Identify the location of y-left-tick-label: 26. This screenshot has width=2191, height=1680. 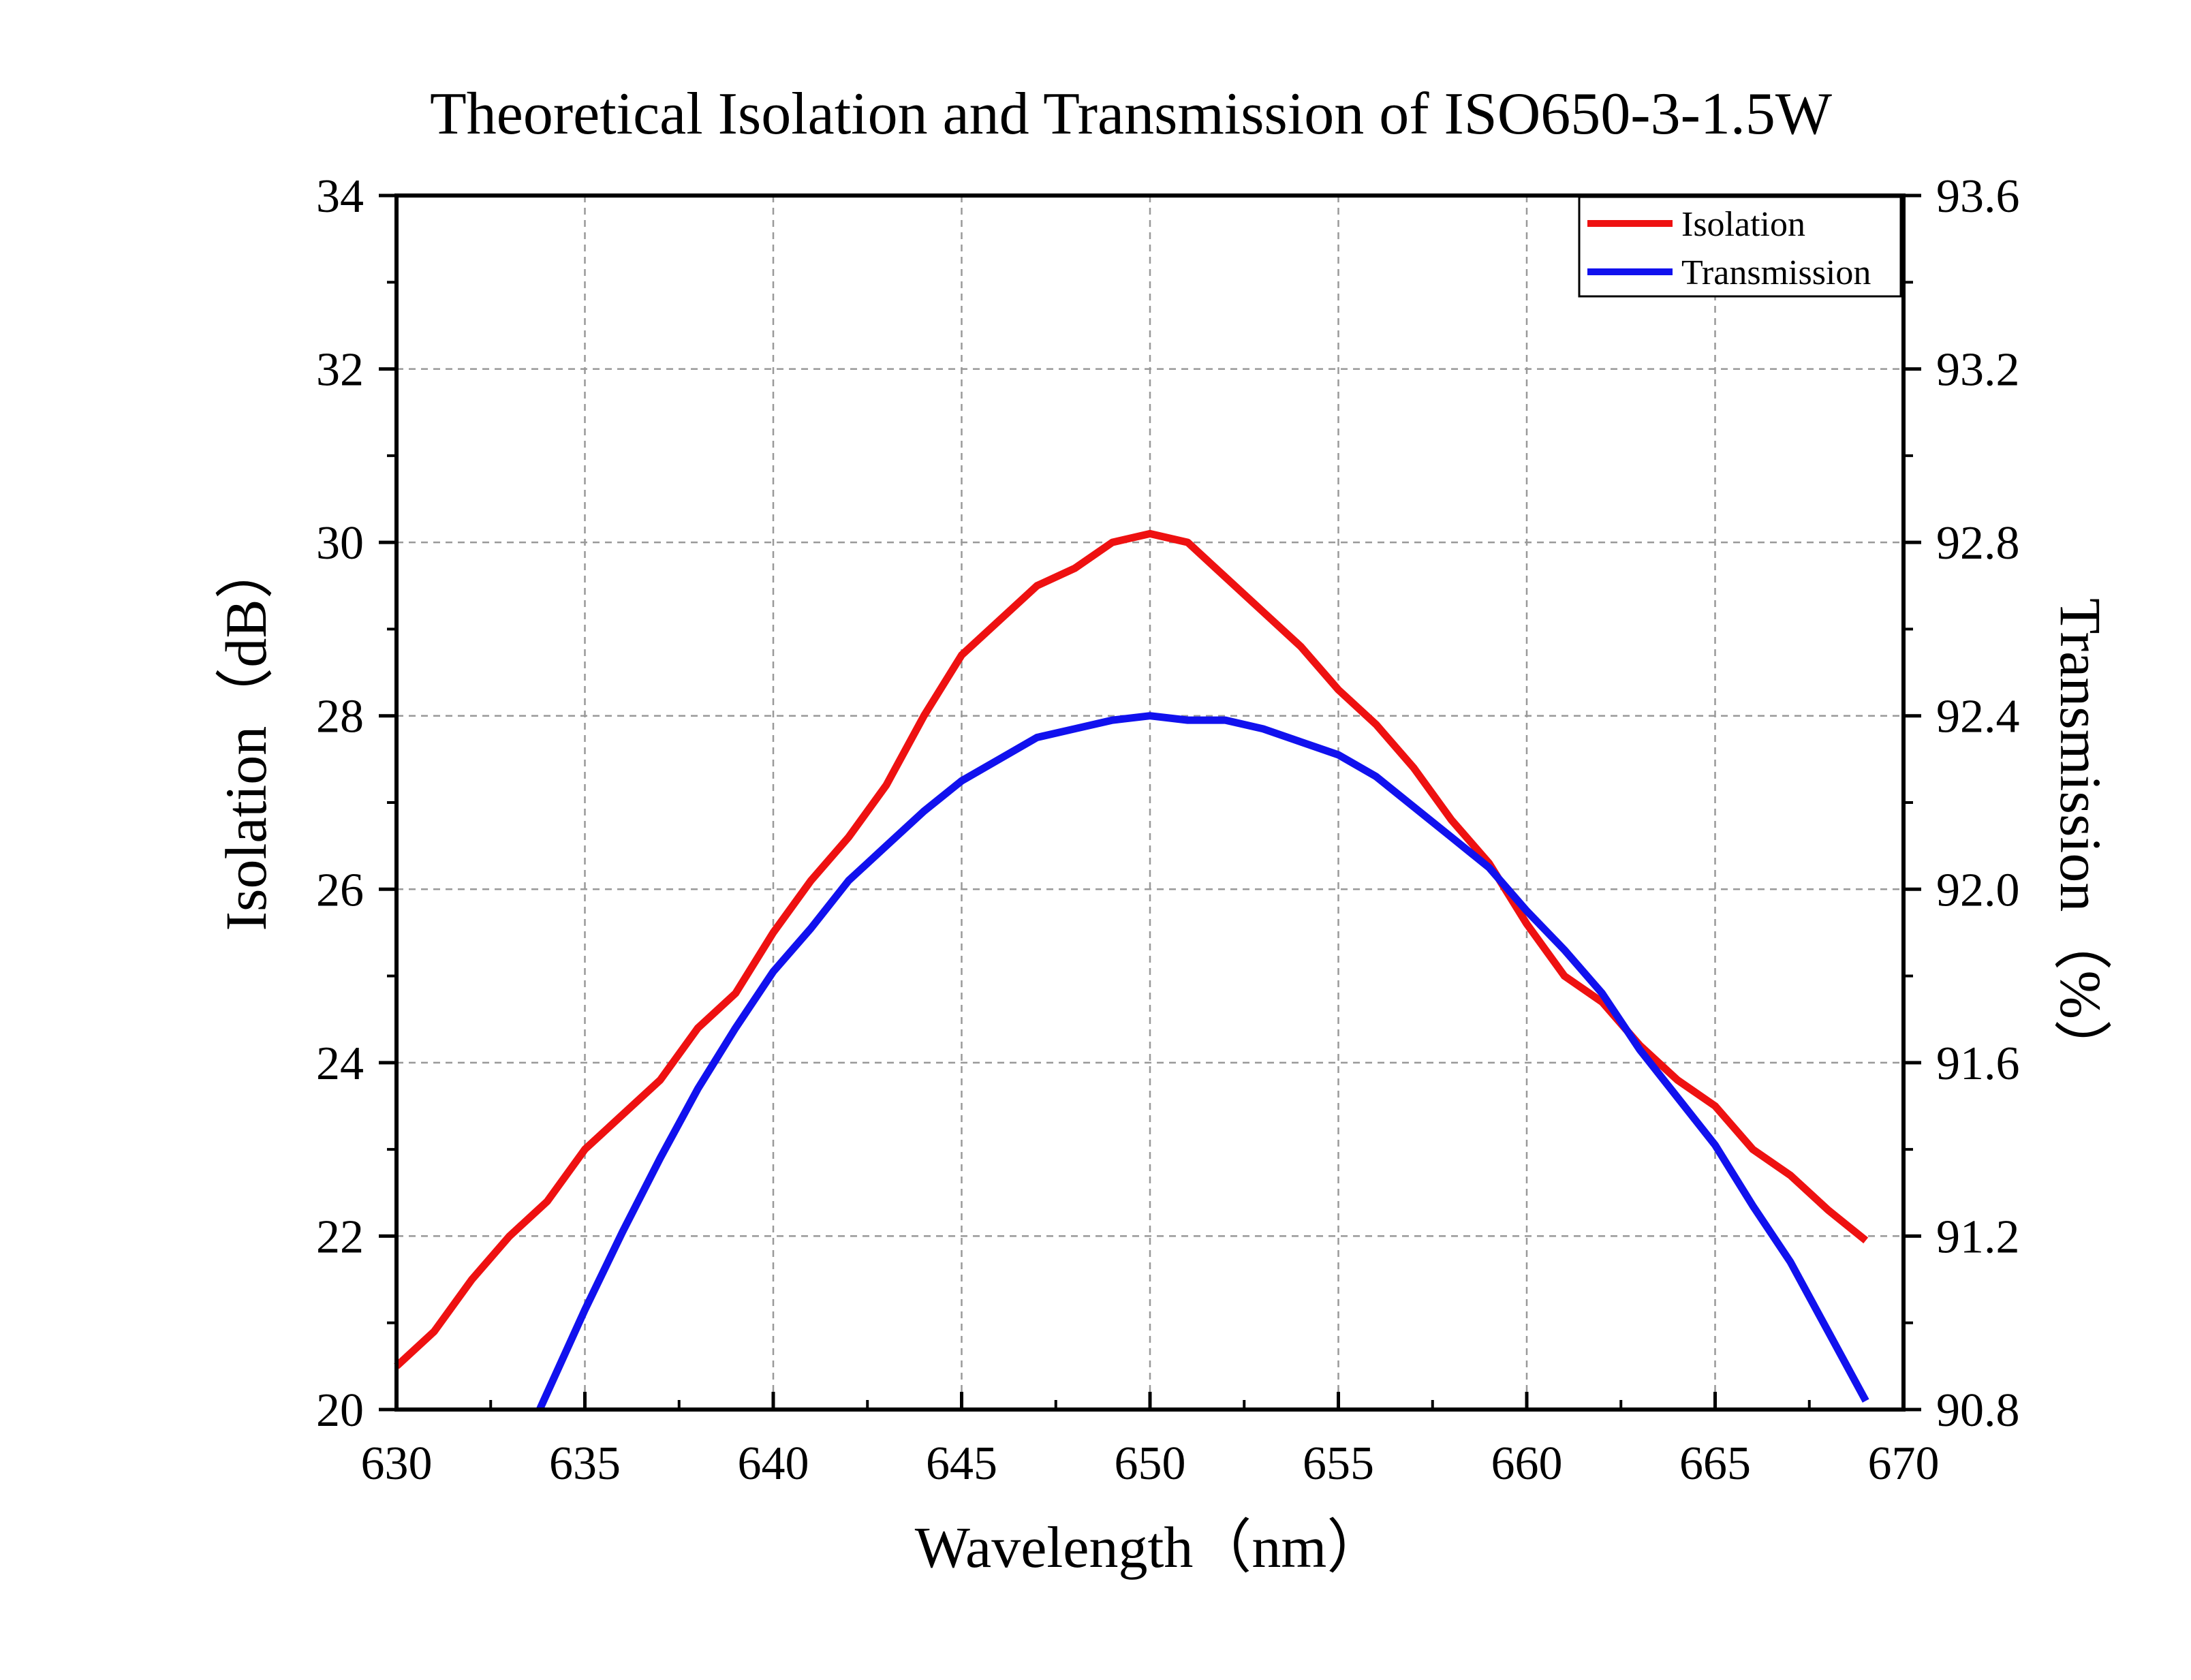
(340, 890).